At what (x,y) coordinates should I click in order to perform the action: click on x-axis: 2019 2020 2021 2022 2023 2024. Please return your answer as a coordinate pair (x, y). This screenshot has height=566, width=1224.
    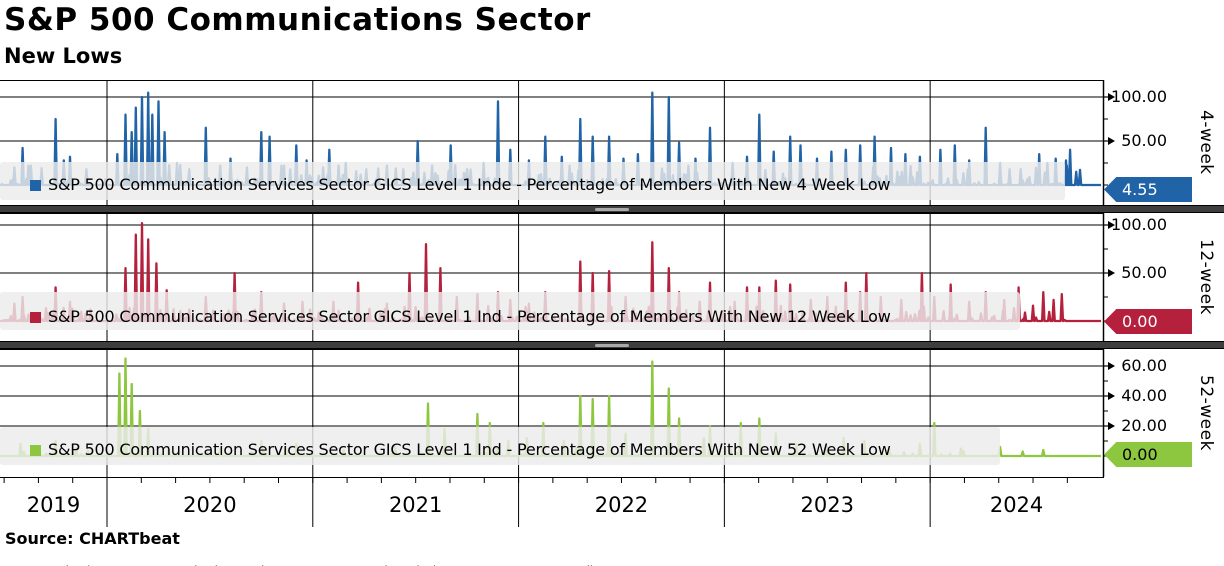
    Looking at the image, I should click on (612, 503).